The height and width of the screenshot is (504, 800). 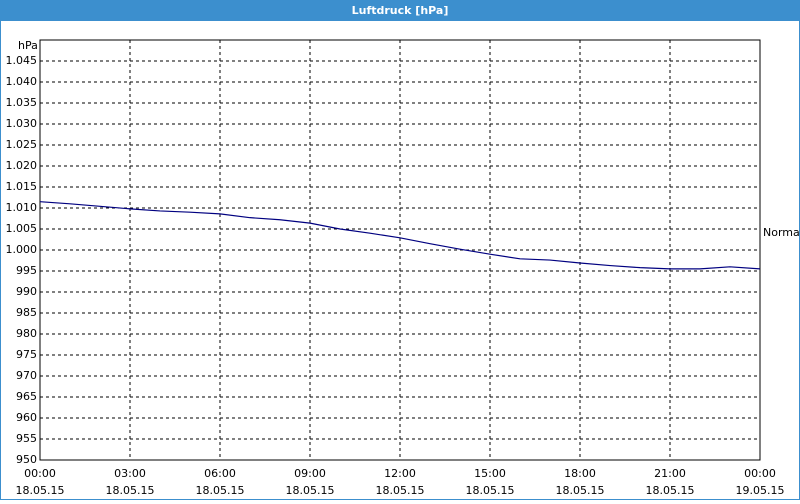 What do you see at coordinates (670, 473) in the screenshot?
I see `x-tick-label: 21:00` at bounding box center [670, 473].